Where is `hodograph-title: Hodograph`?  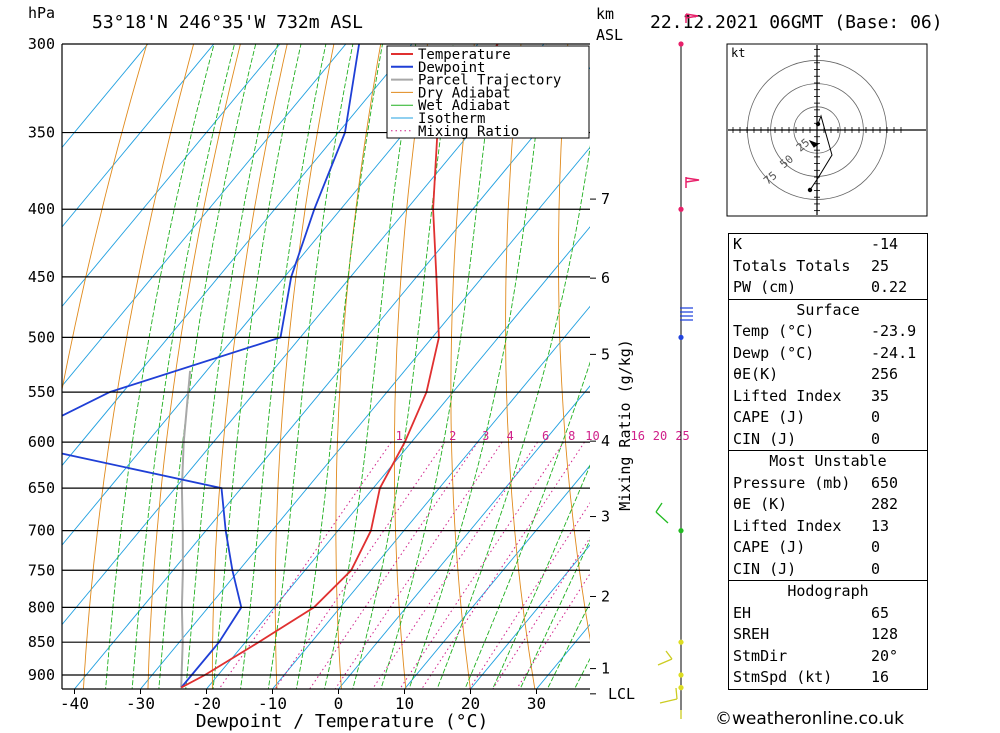
hodograph-title: Hodograph is located at coordinates (828, 591).